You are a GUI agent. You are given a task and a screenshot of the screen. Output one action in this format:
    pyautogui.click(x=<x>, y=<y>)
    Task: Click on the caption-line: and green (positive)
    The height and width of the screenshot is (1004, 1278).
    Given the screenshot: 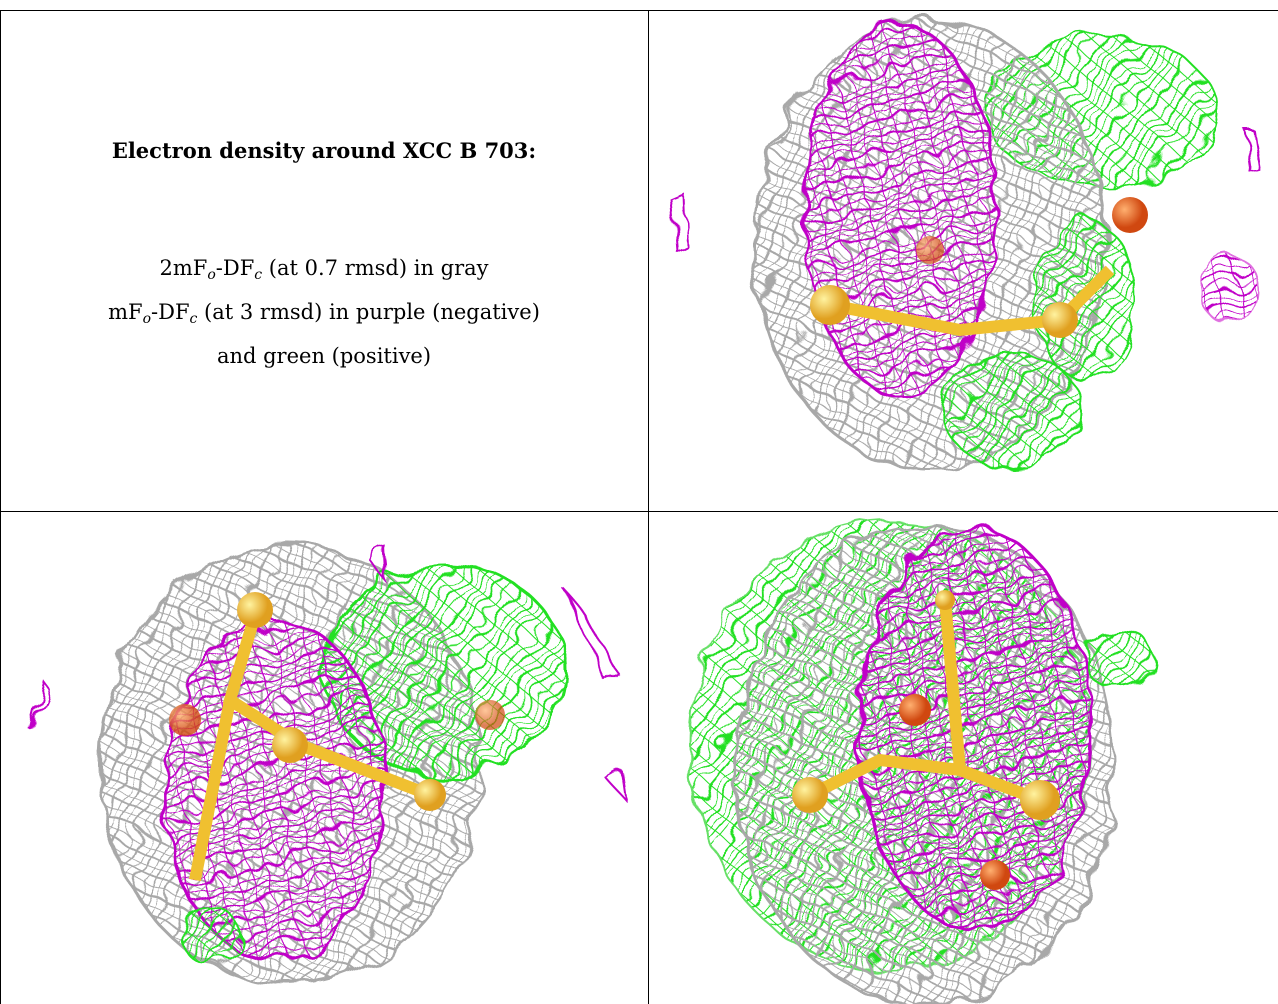 What is the action you would take?
    pyautogui.click(x=324, y=356)
    